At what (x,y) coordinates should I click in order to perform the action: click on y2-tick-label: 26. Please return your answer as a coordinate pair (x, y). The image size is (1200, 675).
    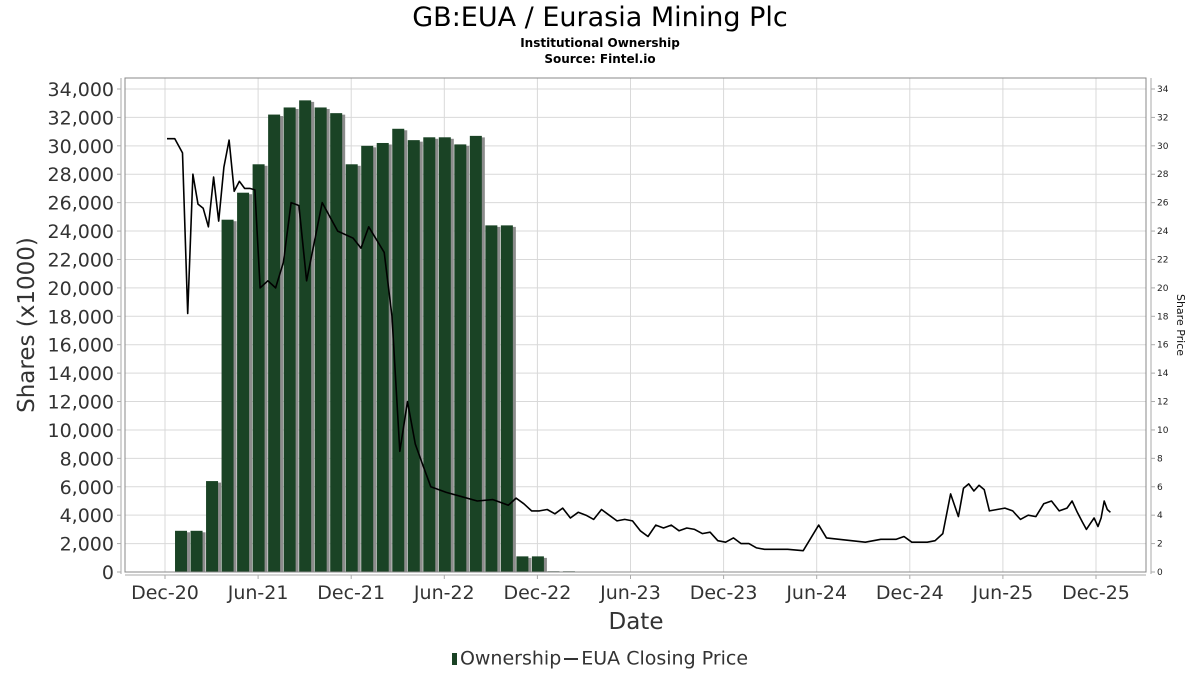
    Looking at the image, I should click on (1163, 204).